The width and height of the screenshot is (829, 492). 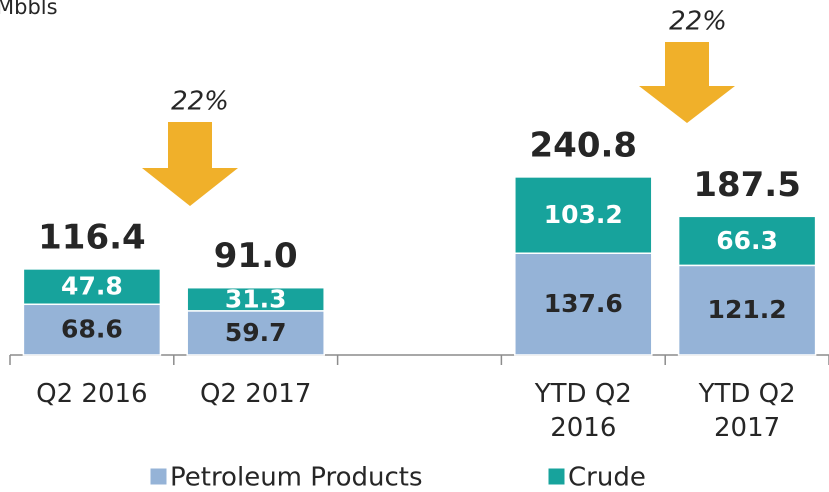 I want to click on total-label: 116.4, so click(x=92, y=237).